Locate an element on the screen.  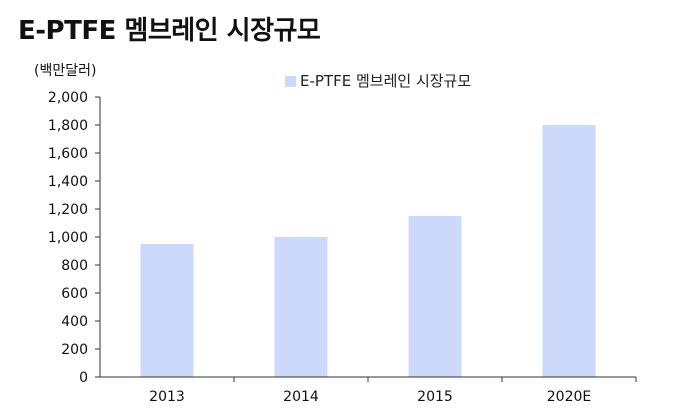
bar-2014 is located at coordinates (301, 307).